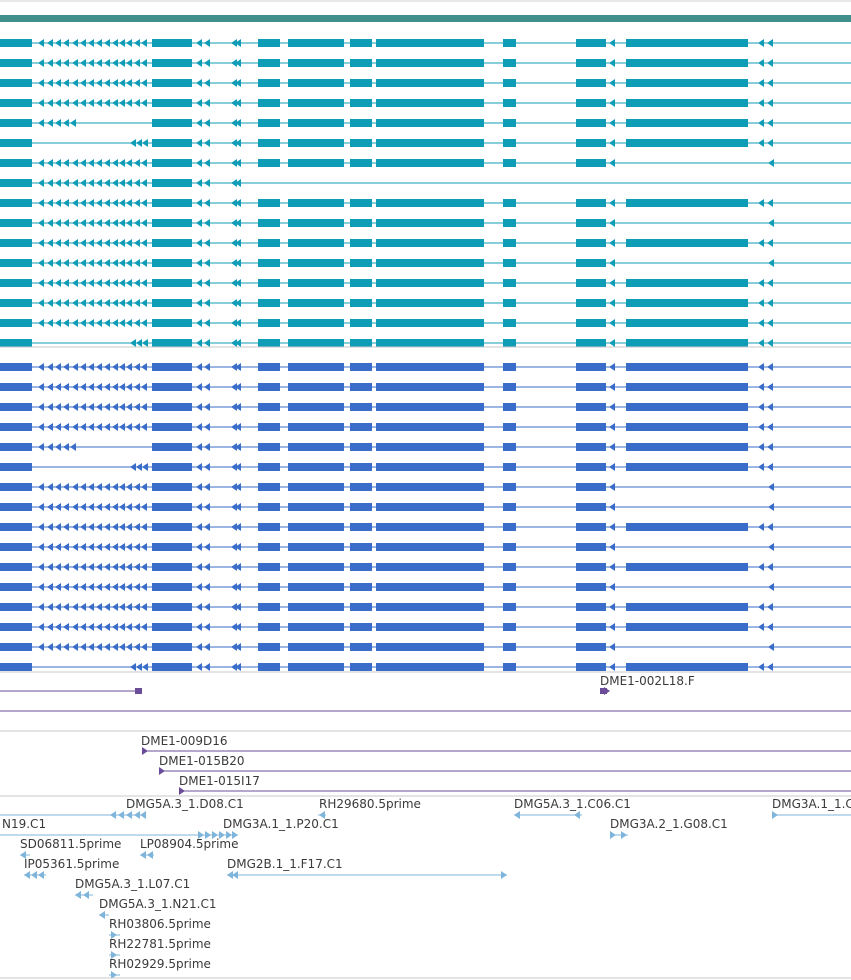 This screenshot has height=980, width=851. Describe the element at coordinates (160, 924) in the screenshot. I see `est-label: RH03806.5prime` at that location.